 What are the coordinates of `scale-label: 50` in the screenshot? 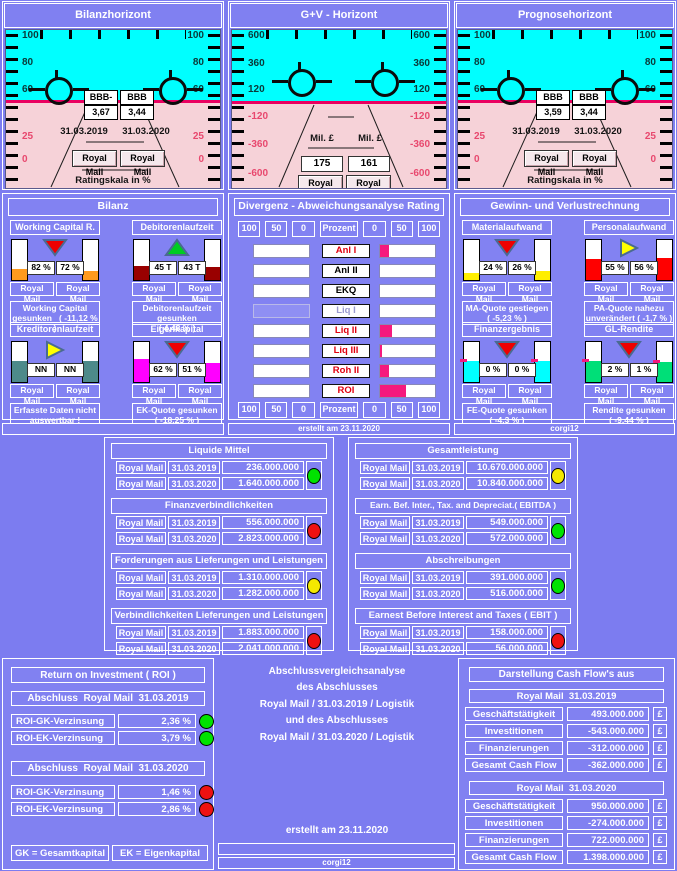 It's located at (276, 410).